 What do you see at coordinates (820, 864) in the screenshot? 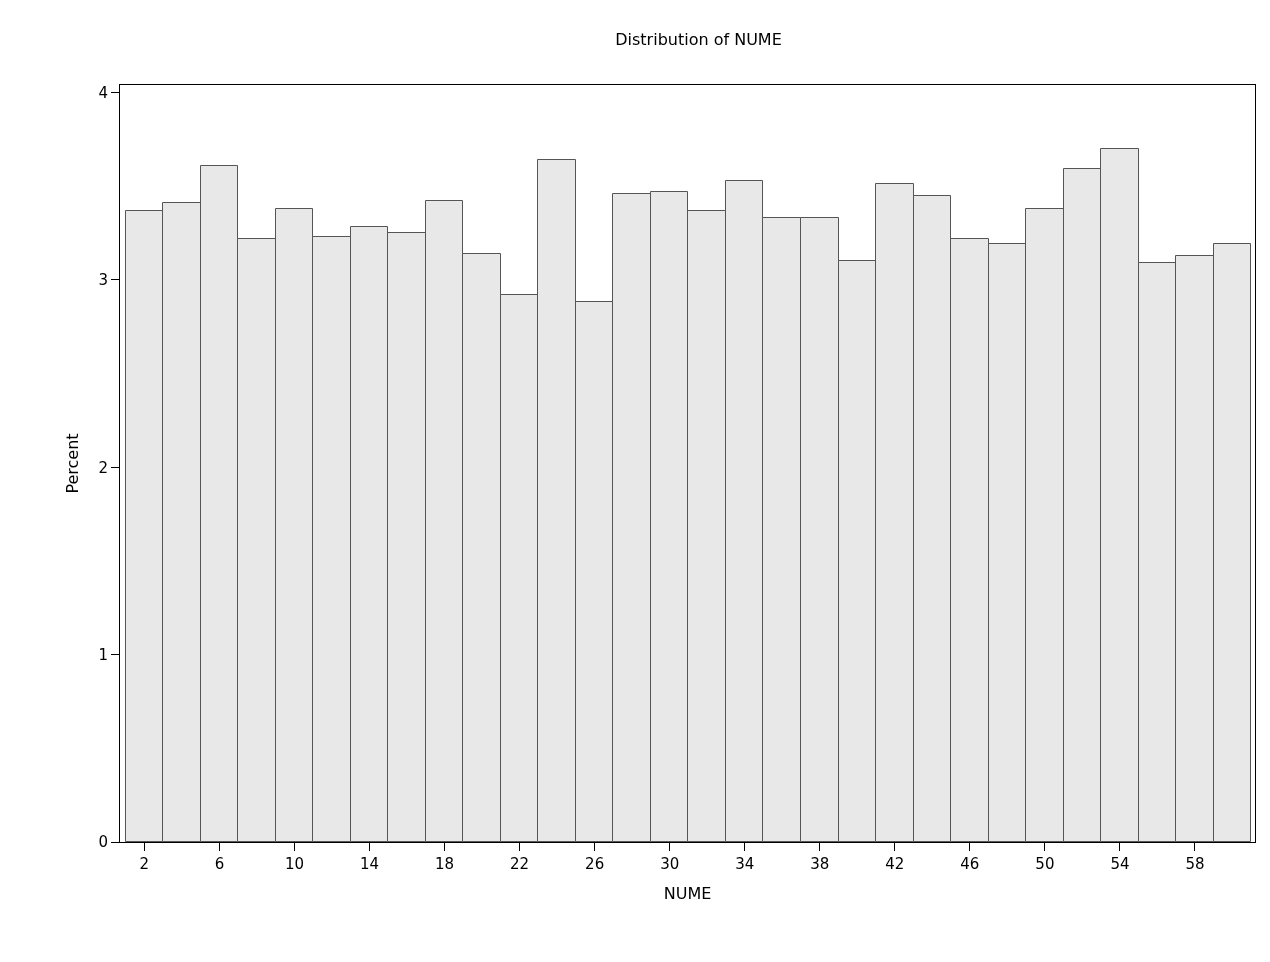
I see `x-tick-label: 38` at bounding box center [820, 864].